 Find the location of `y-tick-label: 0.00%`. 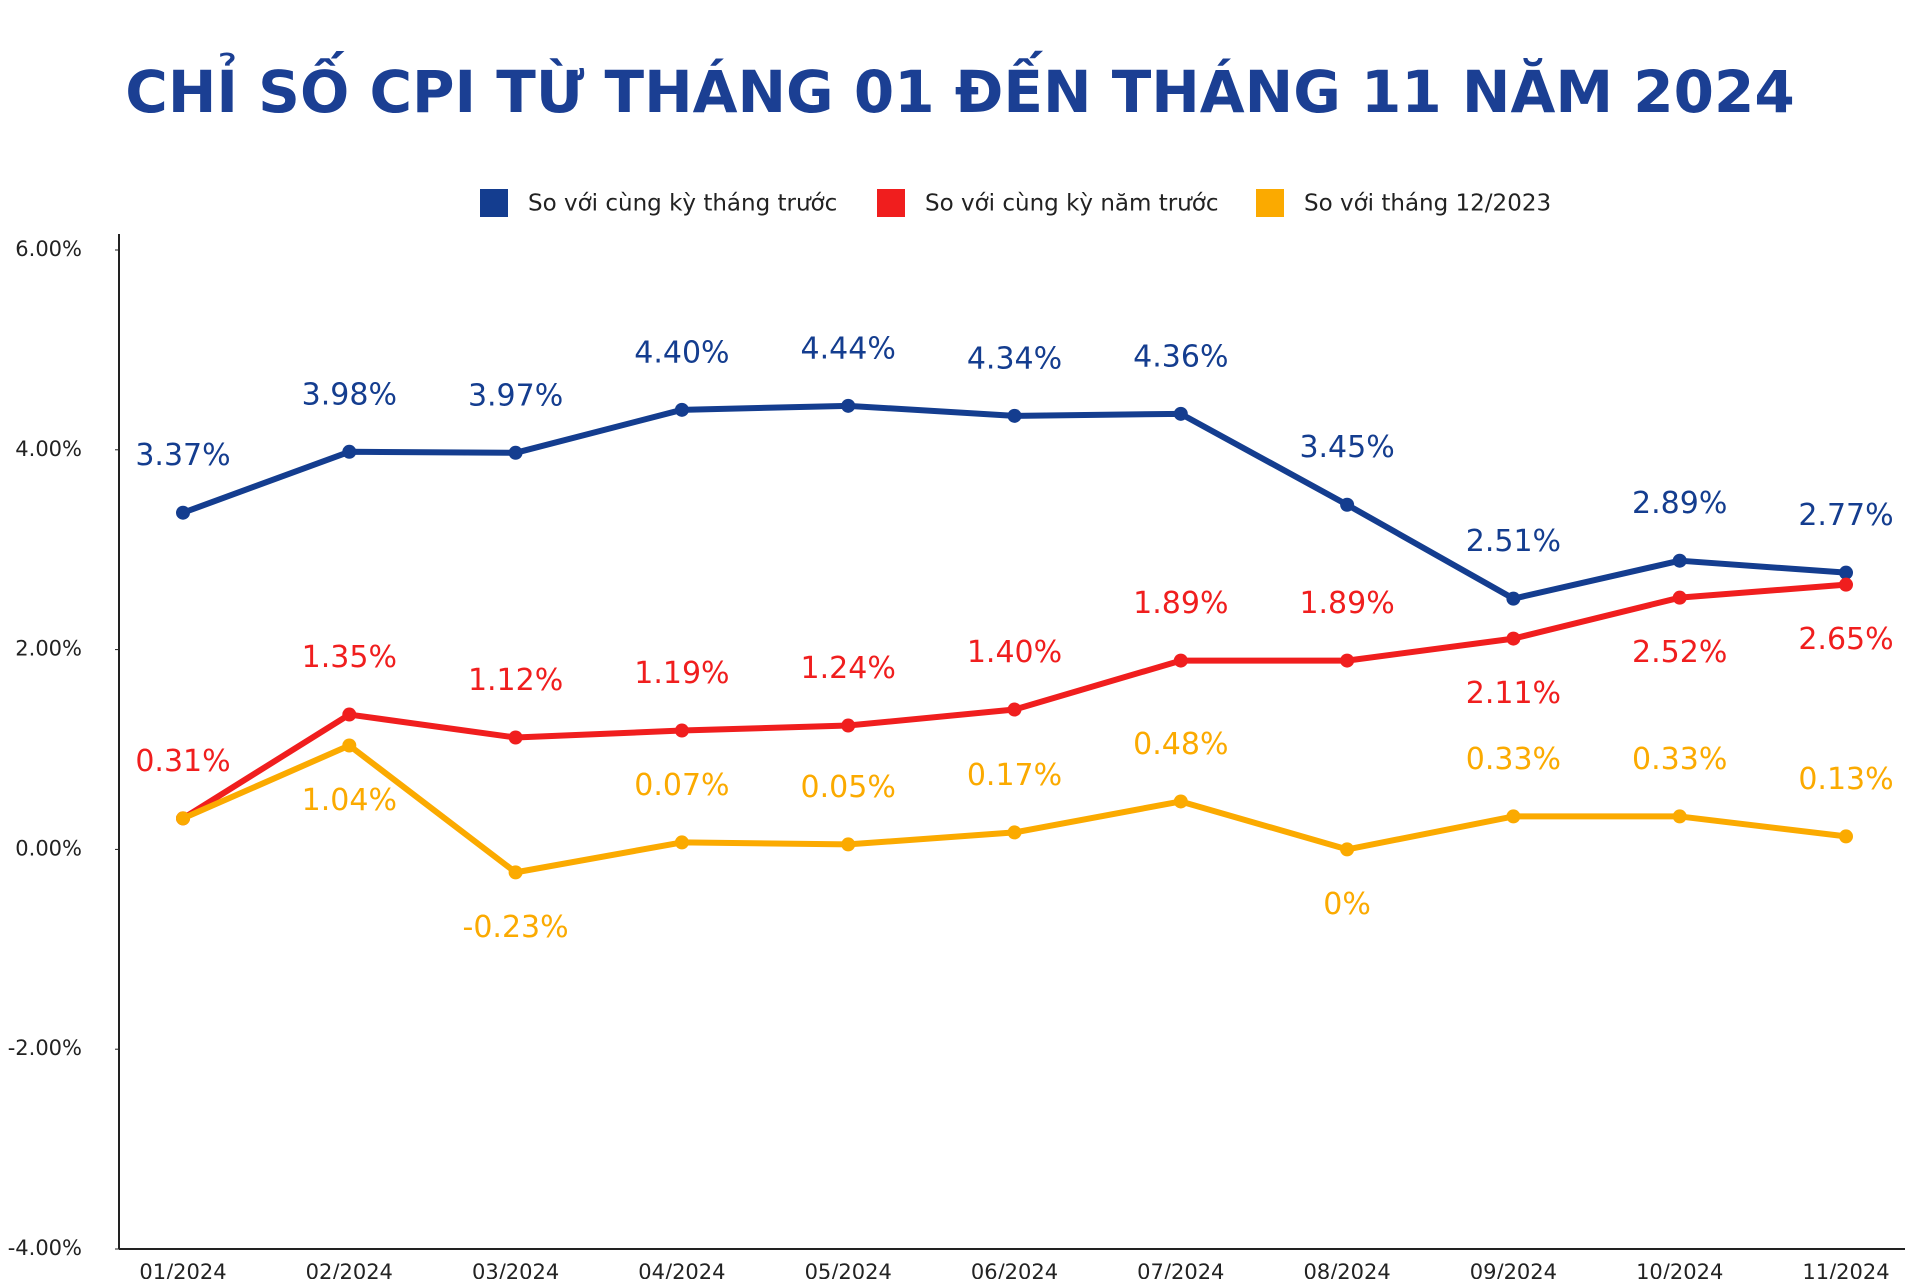

y-tick-label: 0.00% is located at coordinates (48, 848).